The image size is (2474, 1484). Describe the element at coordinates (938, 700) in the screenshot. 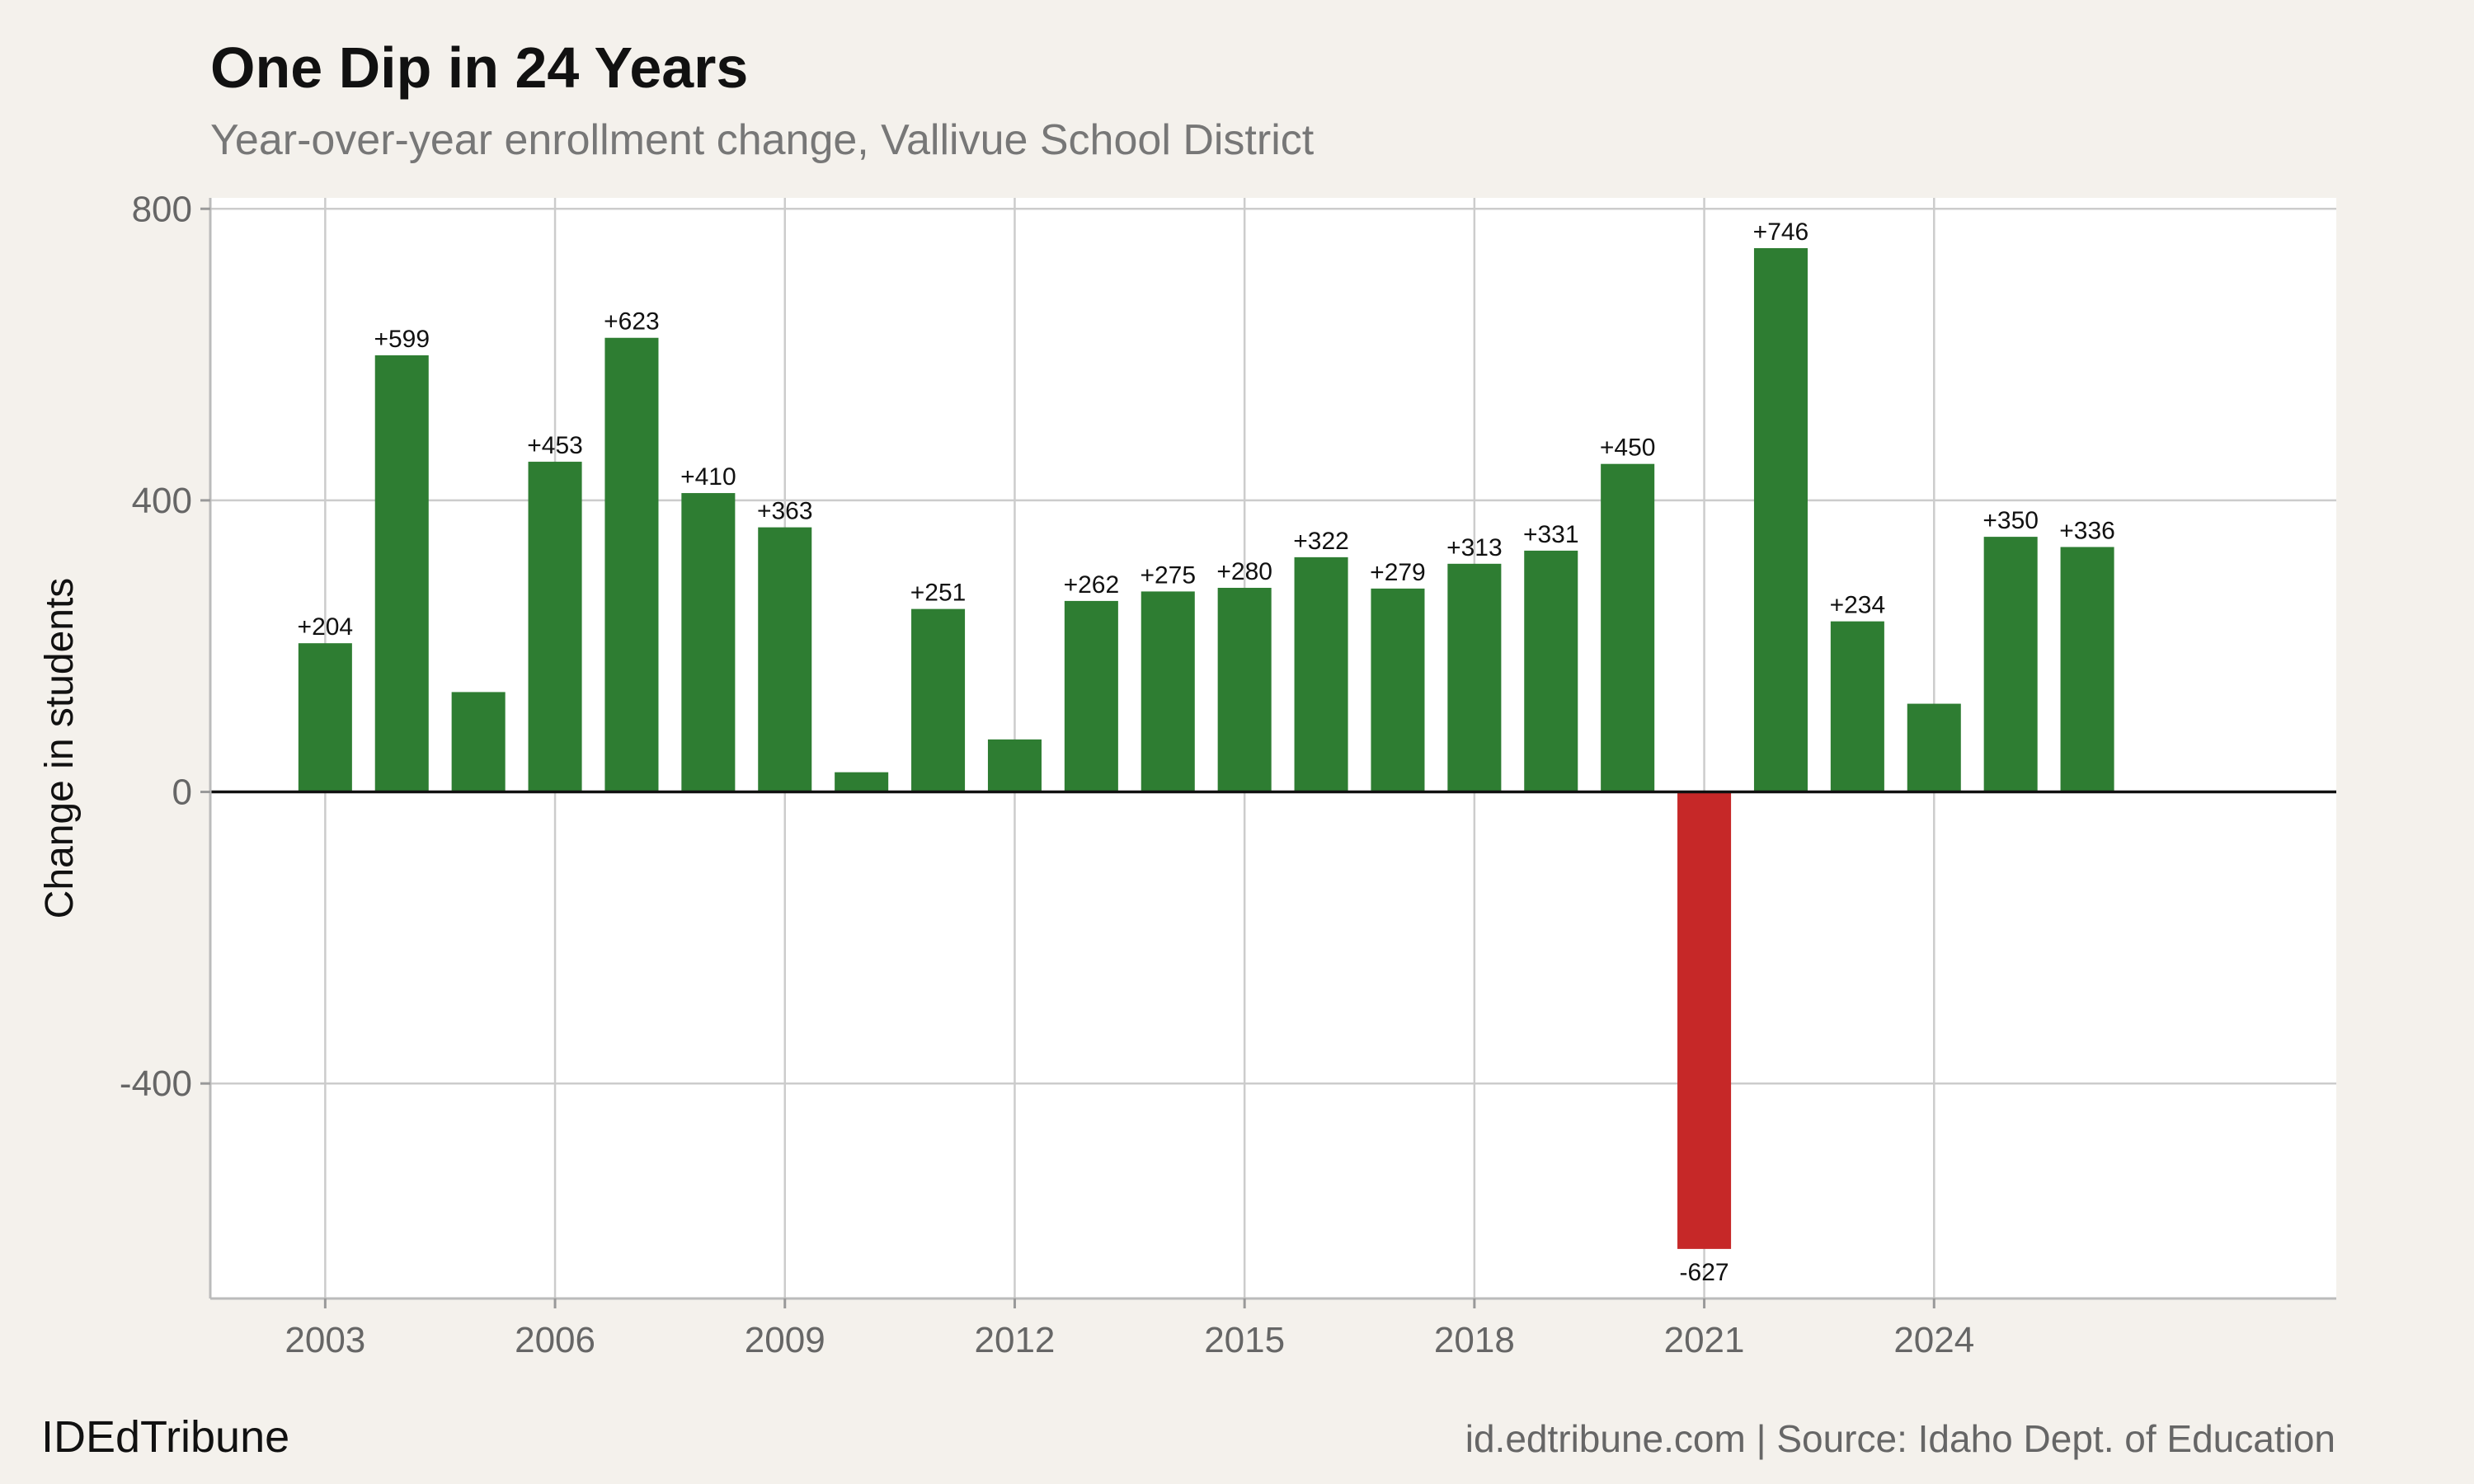

I see `bar-2011` at that location.